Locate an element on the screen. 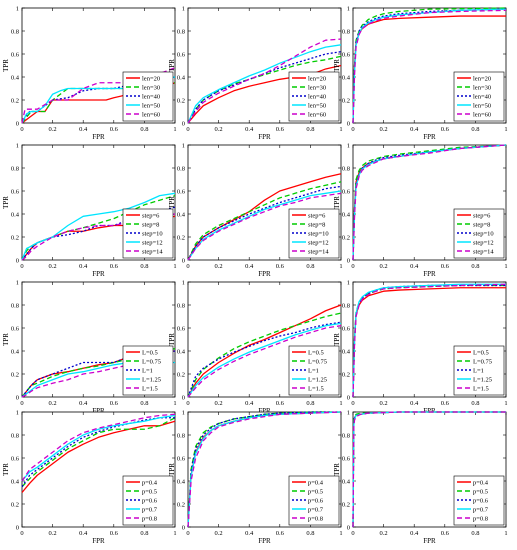 This screenshot has width=517, height=550. legend-label: len=40 is located at coordinates (317, 96).